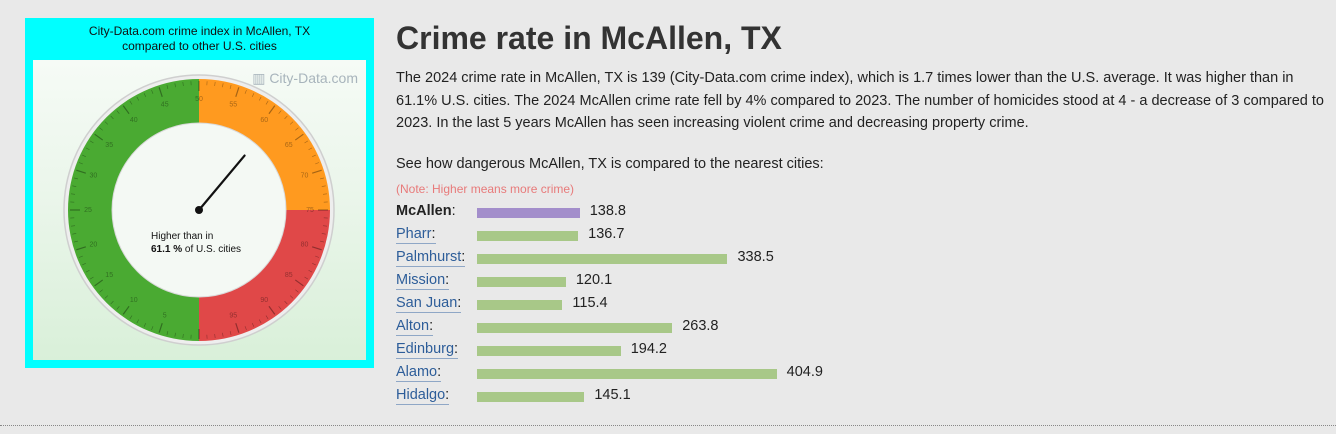 The height and width of the screenshot is (434, 1336). I want to click on city-row: San Juan: 115.4, so click(846, 305).